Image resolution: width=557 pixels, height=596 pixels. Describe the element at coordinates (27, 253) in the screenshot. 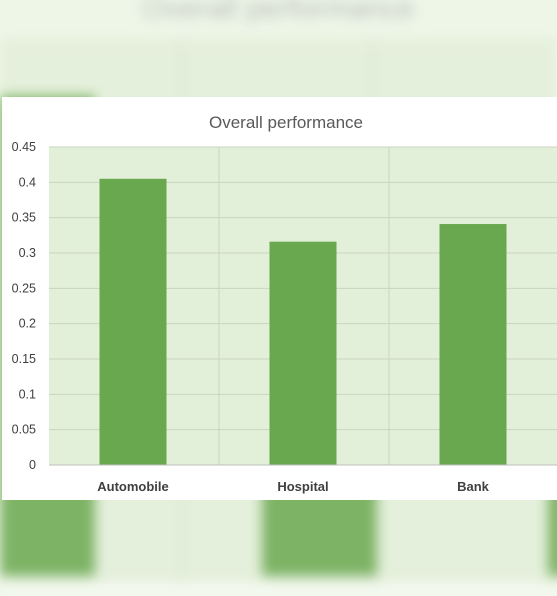

I see `y-tick-label: 0.3` at that location.